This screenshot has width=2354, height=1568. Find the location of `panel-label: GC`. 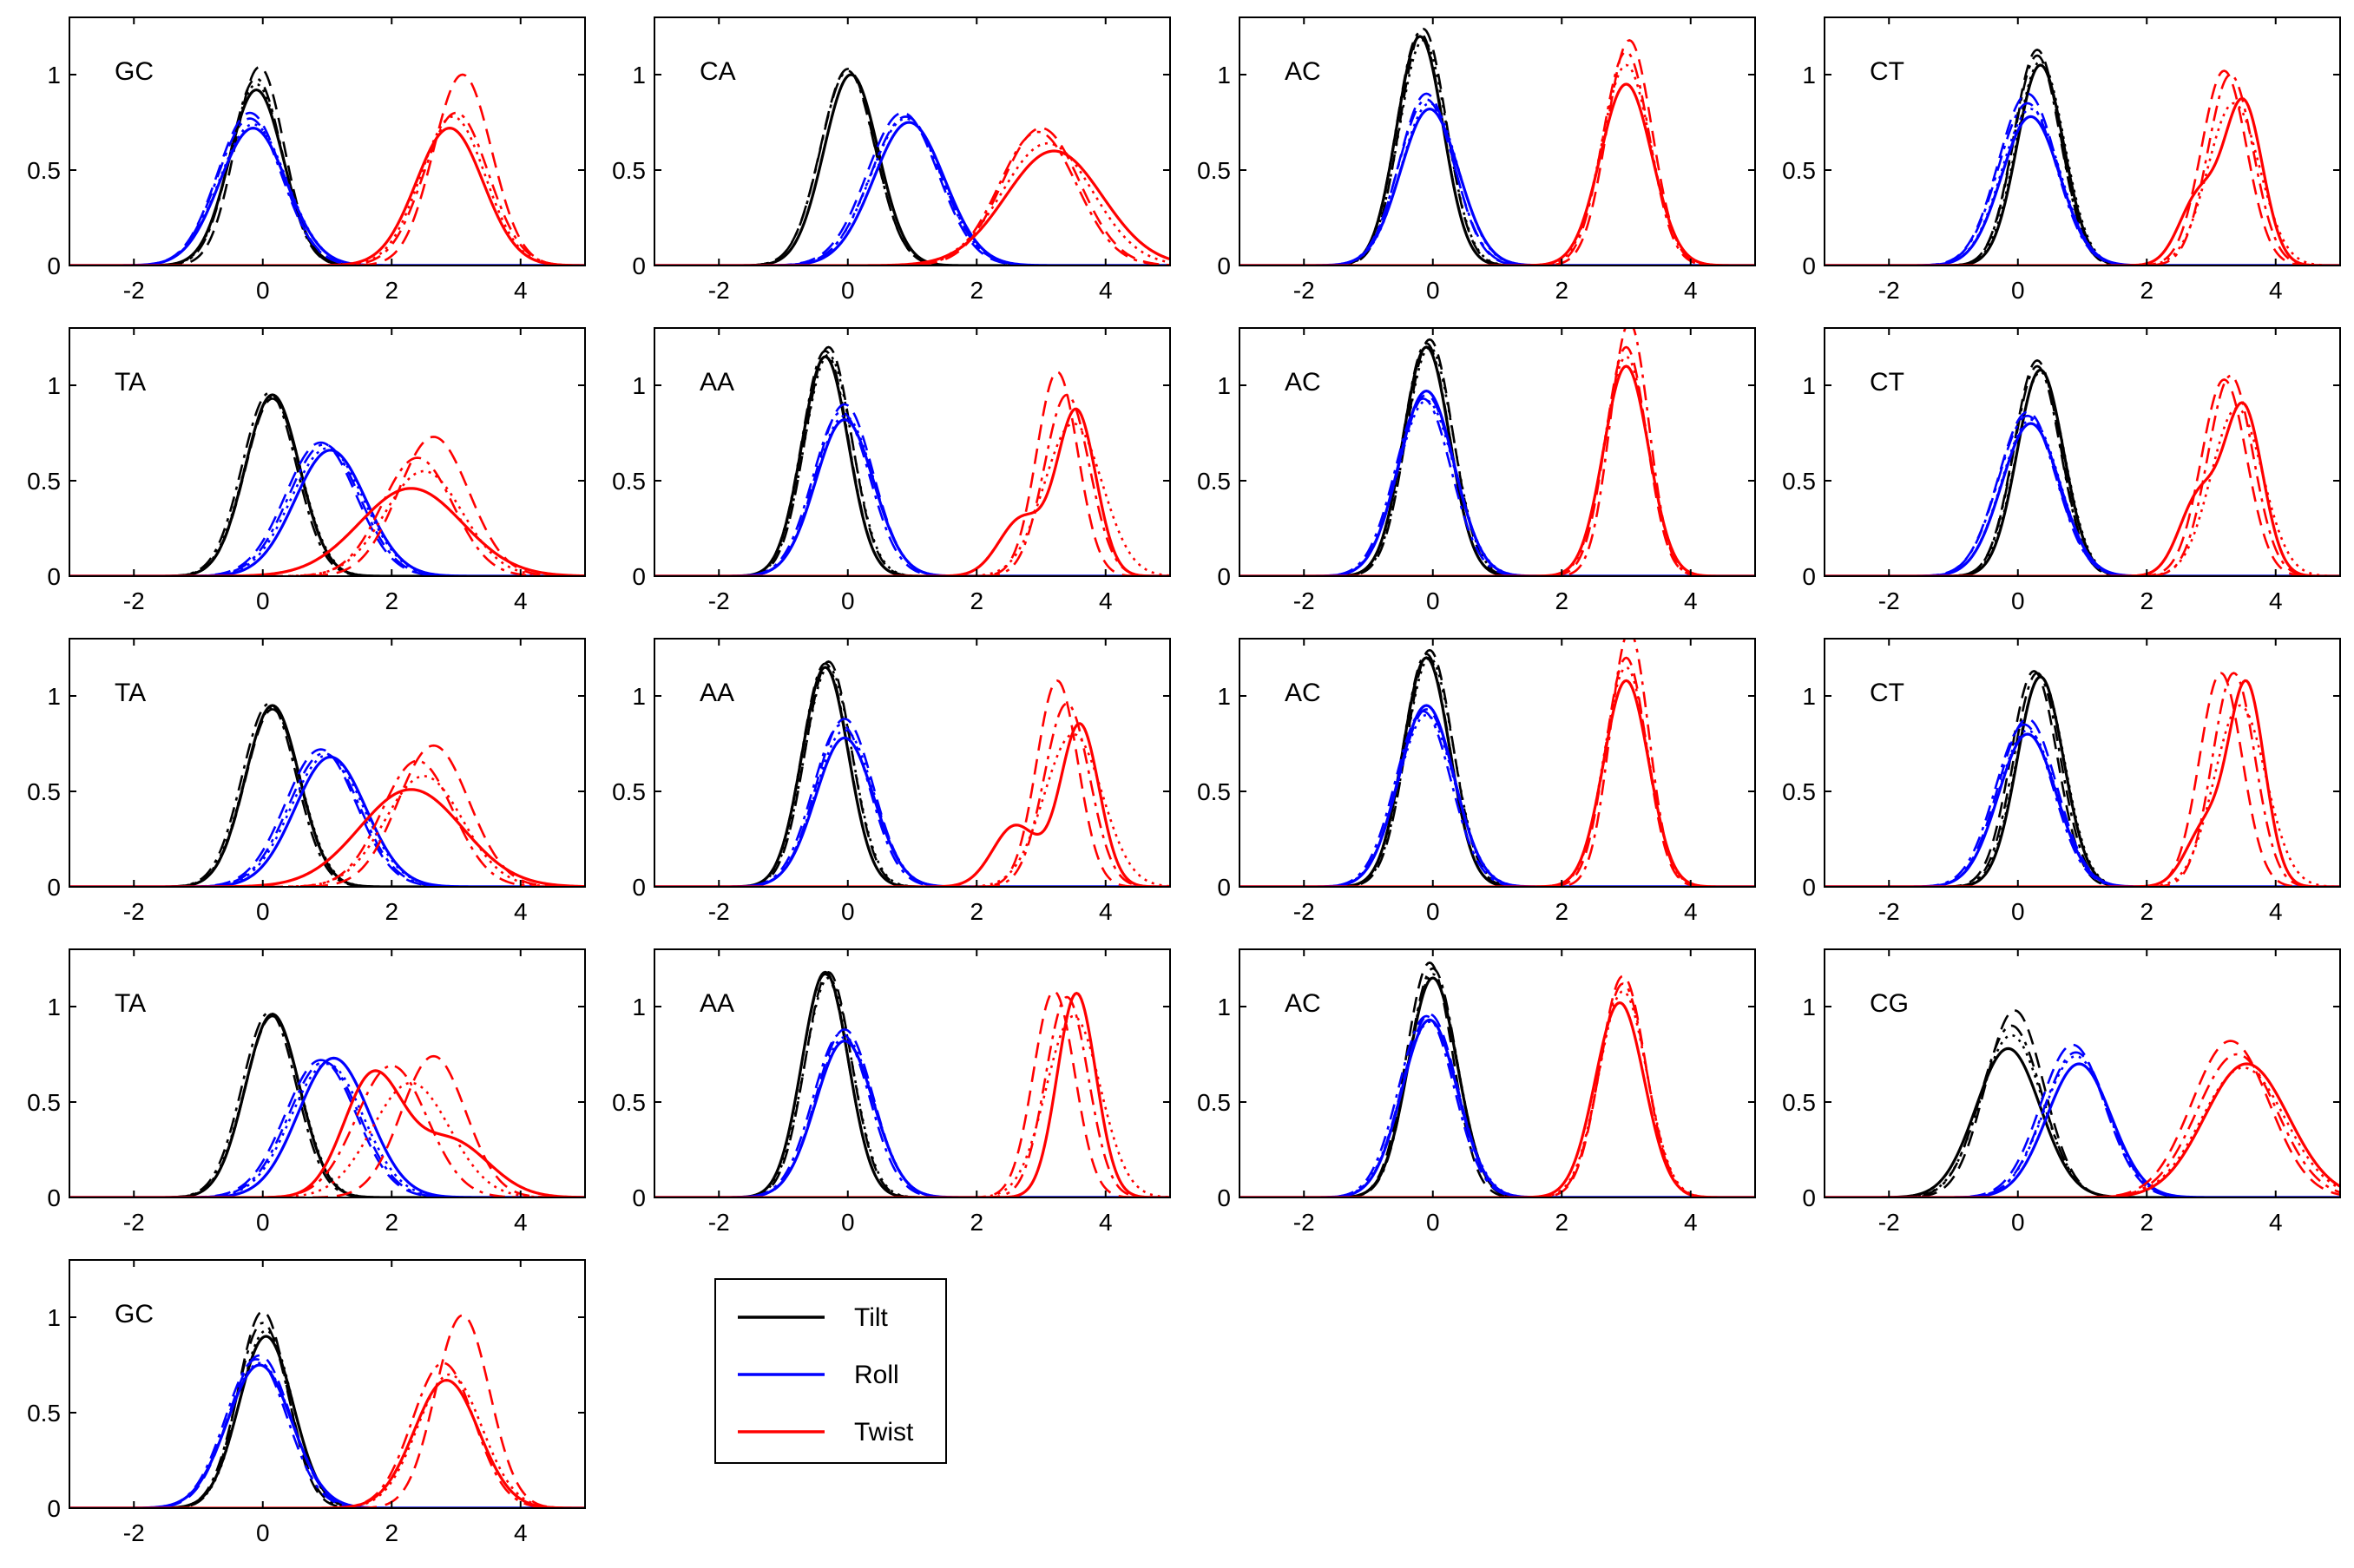

panel-label: GC is located at coordinates (134, 71).